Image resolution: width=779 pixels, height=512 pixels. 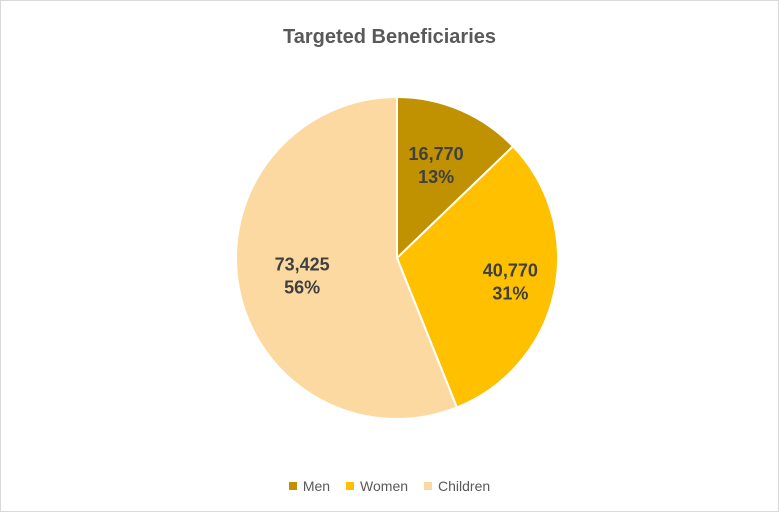 I want to click on chart-legend: Men Women Children, so click(x=389, y=486).